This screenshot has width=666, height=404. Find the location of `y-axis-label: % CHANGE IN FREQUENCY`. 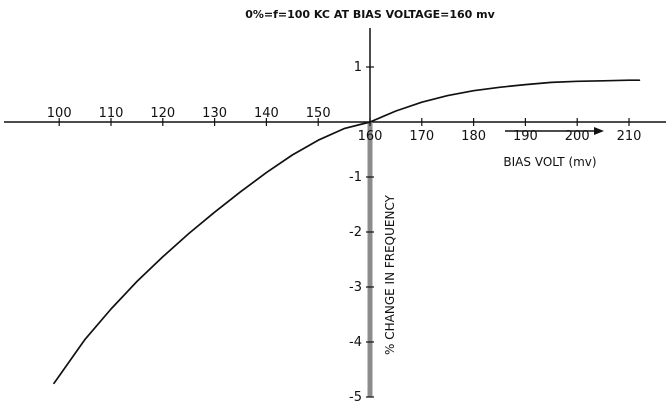

y-axis-label: % CHANGE IN FREQUENCY is located at coordinates (390, 274).